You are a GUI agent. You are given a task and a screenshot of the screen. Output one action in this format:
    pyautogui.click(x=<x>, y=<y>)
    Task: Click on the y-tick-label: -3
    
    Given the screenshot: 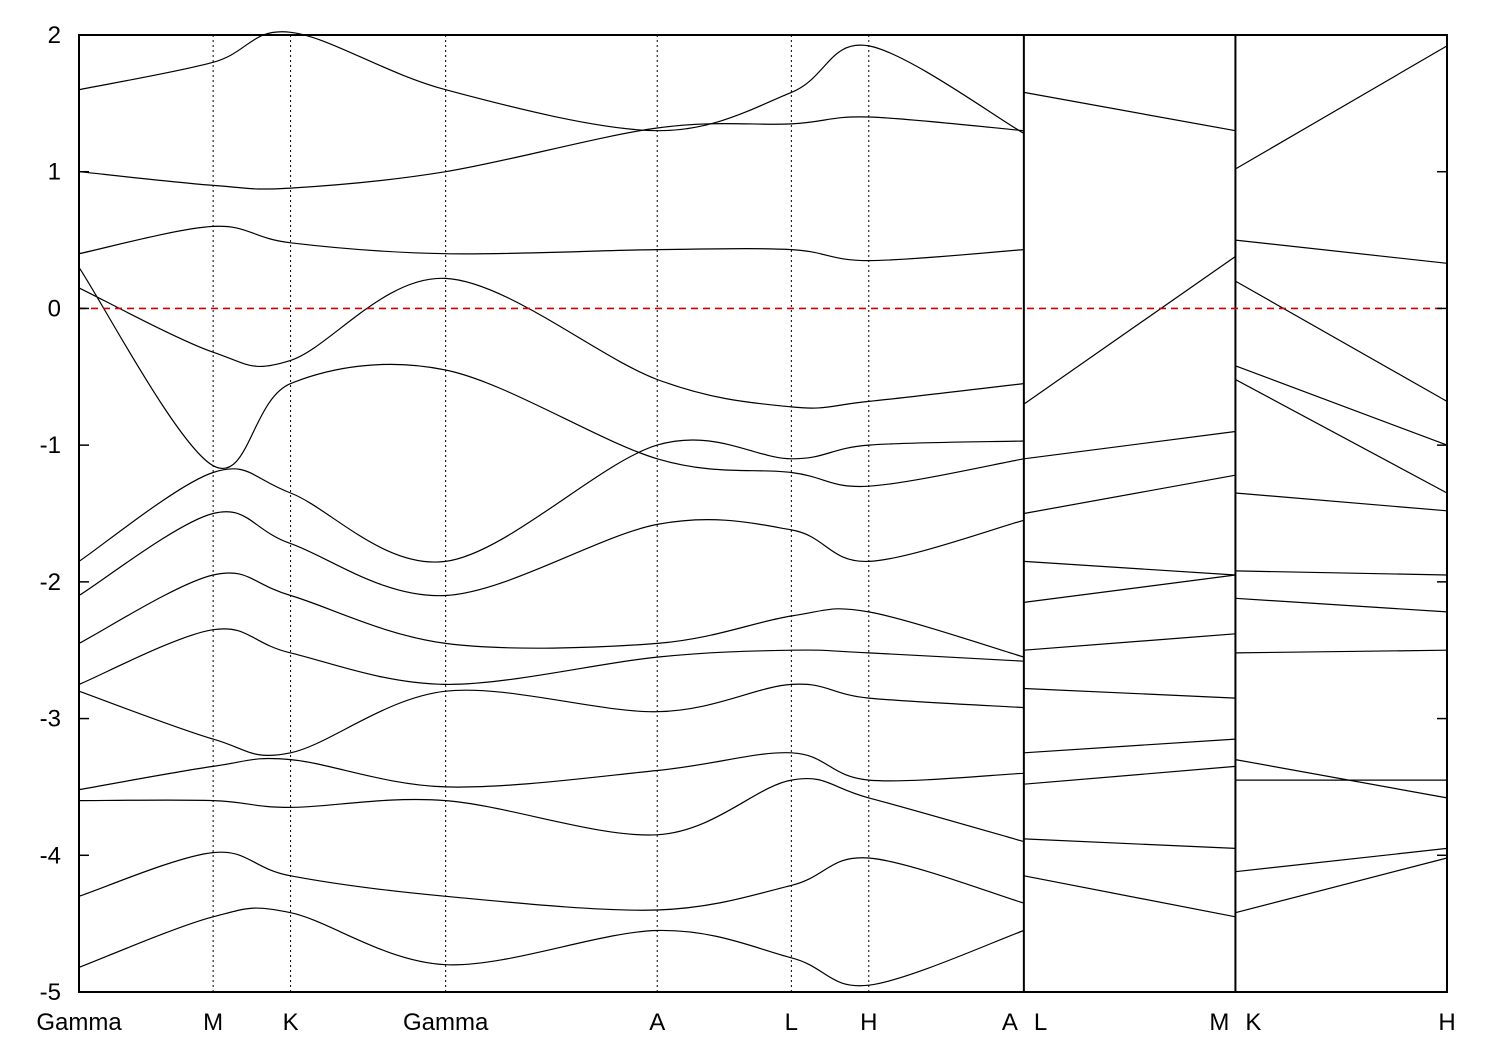 What is the action you would take?
    pyautogui.click(x=50, y=719)
    